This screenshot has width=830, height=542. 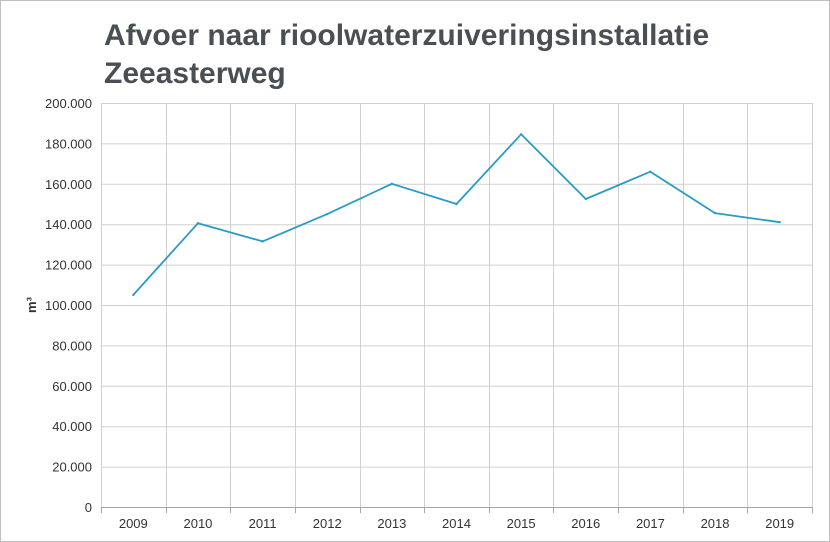 I want to click on y-tick-label: 0, so click(x=88, y=507).